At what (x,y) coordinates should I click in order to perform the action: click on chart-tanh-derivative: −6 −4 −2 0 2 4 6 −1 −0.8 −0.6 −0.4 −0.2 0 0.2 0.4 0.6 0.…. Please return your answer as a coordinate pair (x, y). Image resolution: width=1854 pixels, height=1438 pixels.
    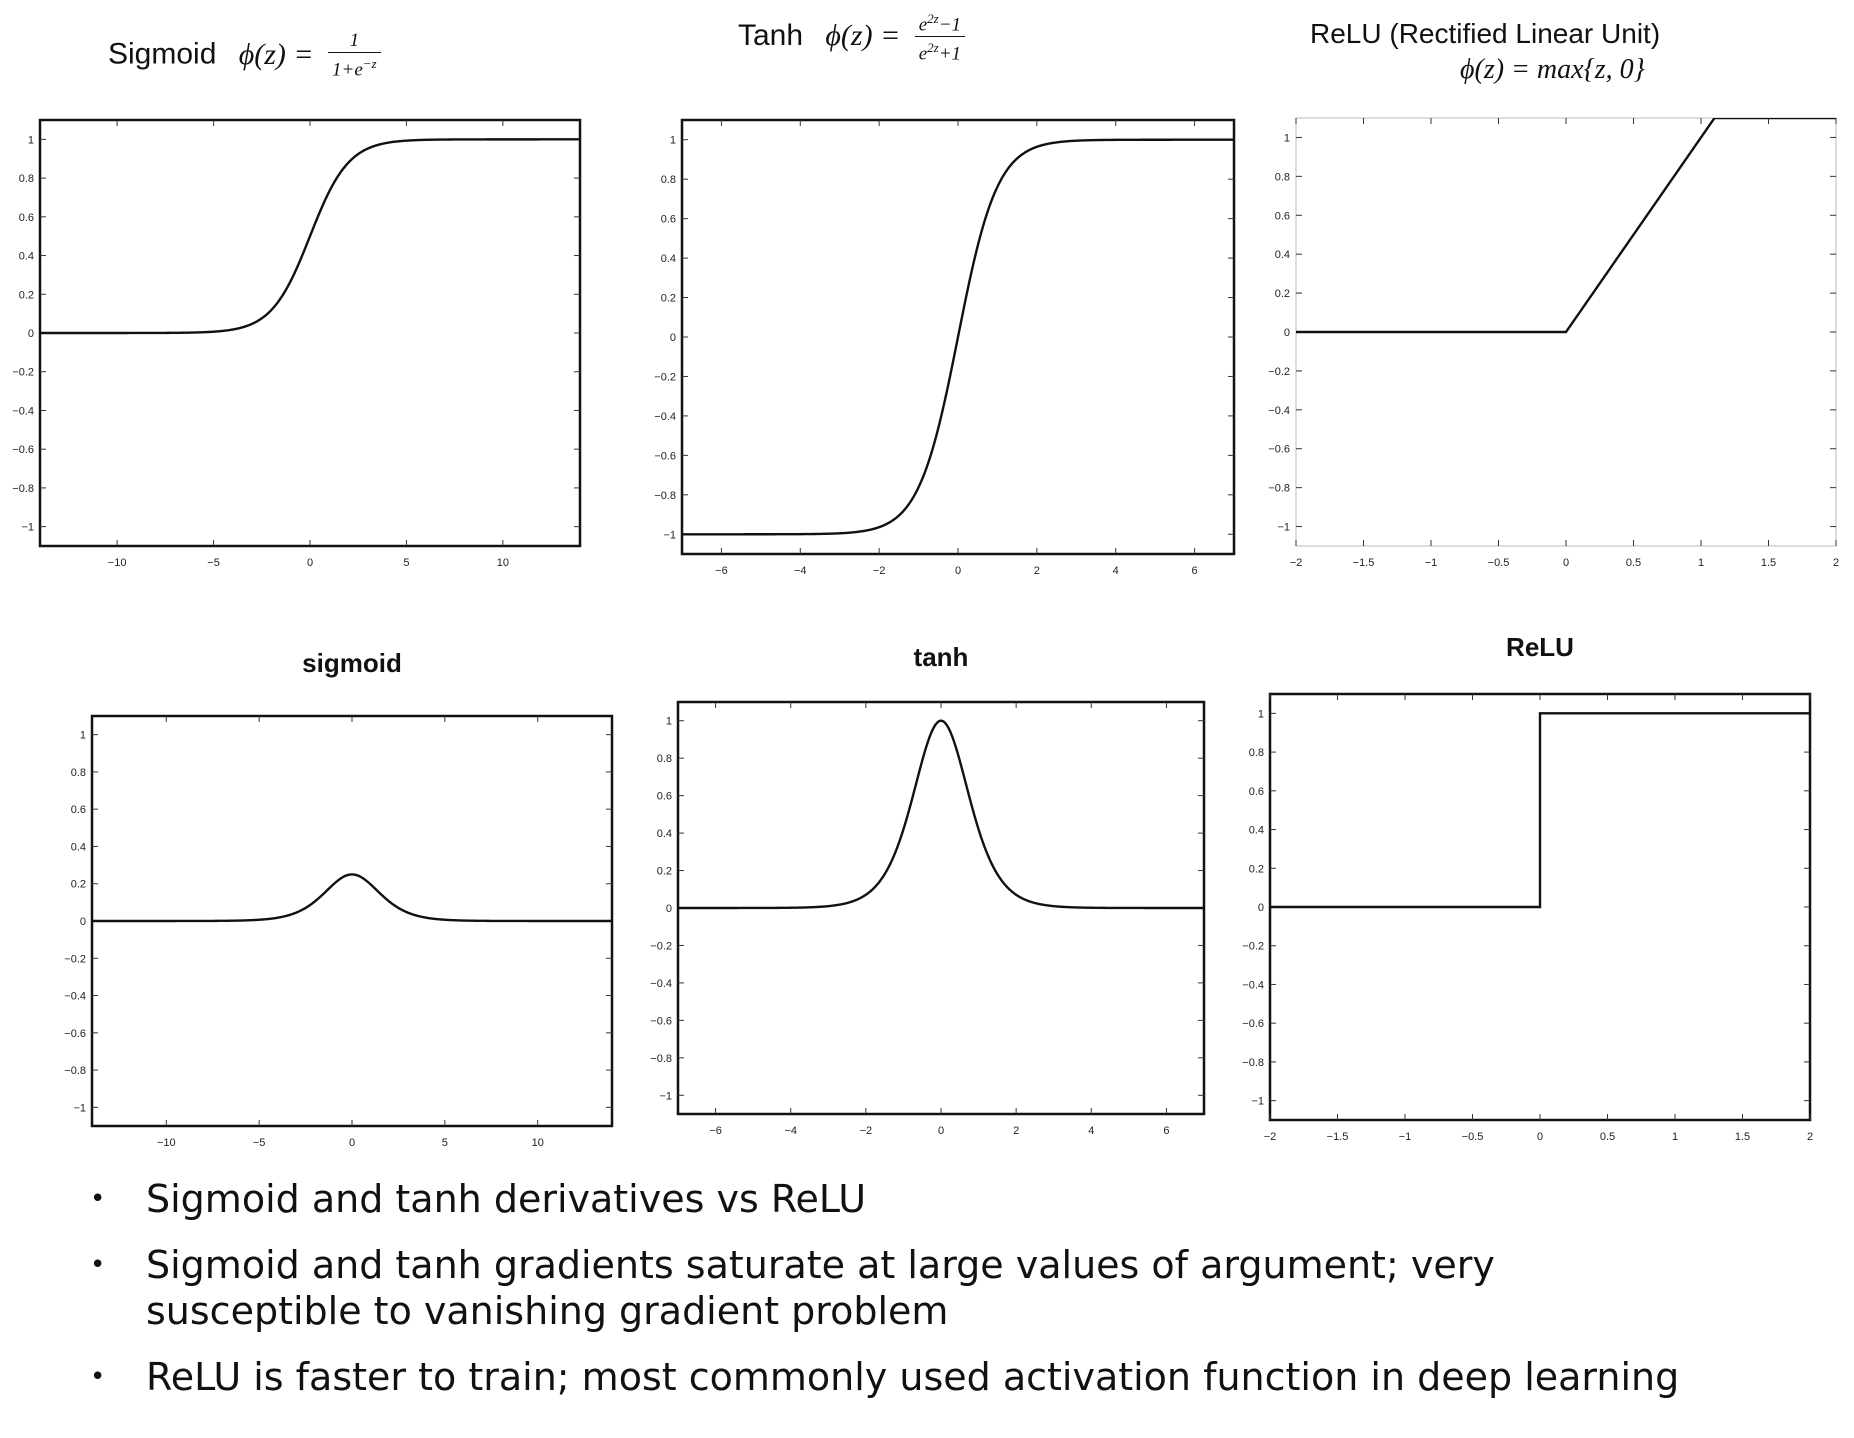
    Looking at the image, I should click on (928, 889).